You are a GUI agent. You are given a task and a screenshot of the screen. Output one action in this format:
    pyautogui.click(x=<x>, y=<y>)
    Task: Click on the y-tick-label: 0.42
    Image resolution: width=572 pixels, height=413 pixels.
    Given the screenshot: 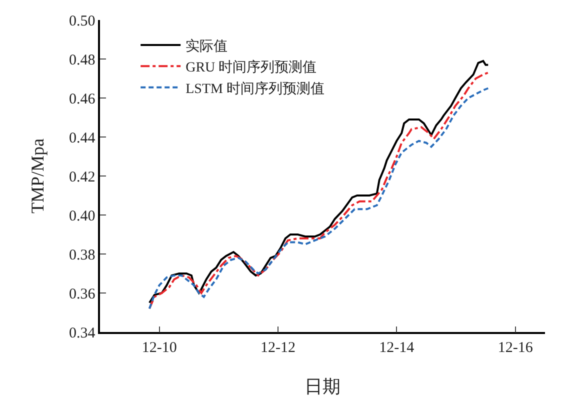 What is the action you would take?
    pyautogui.click(x=82, y=177)
    